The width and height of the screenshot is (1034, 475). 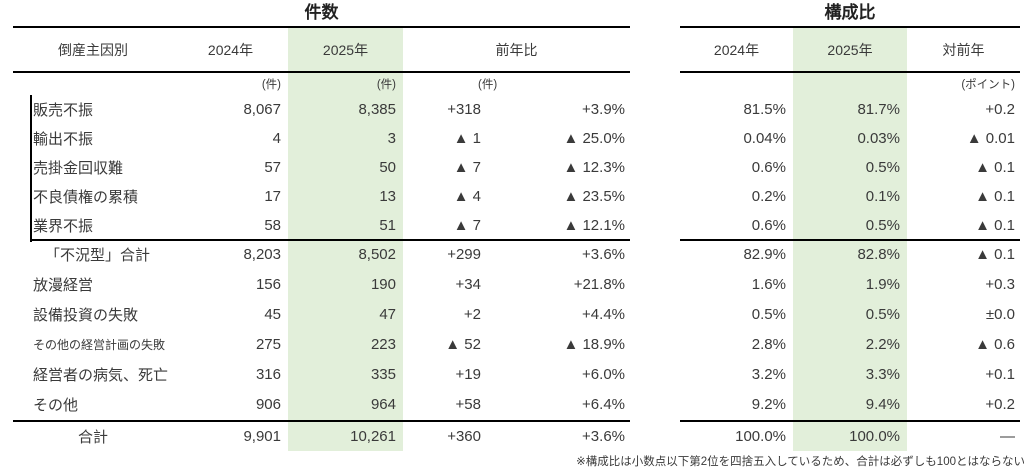 What do you see at coordinates (1000, 314) in the screenshot?
I see `share-diff: ±0.0` at bounding box center [1000, 314].